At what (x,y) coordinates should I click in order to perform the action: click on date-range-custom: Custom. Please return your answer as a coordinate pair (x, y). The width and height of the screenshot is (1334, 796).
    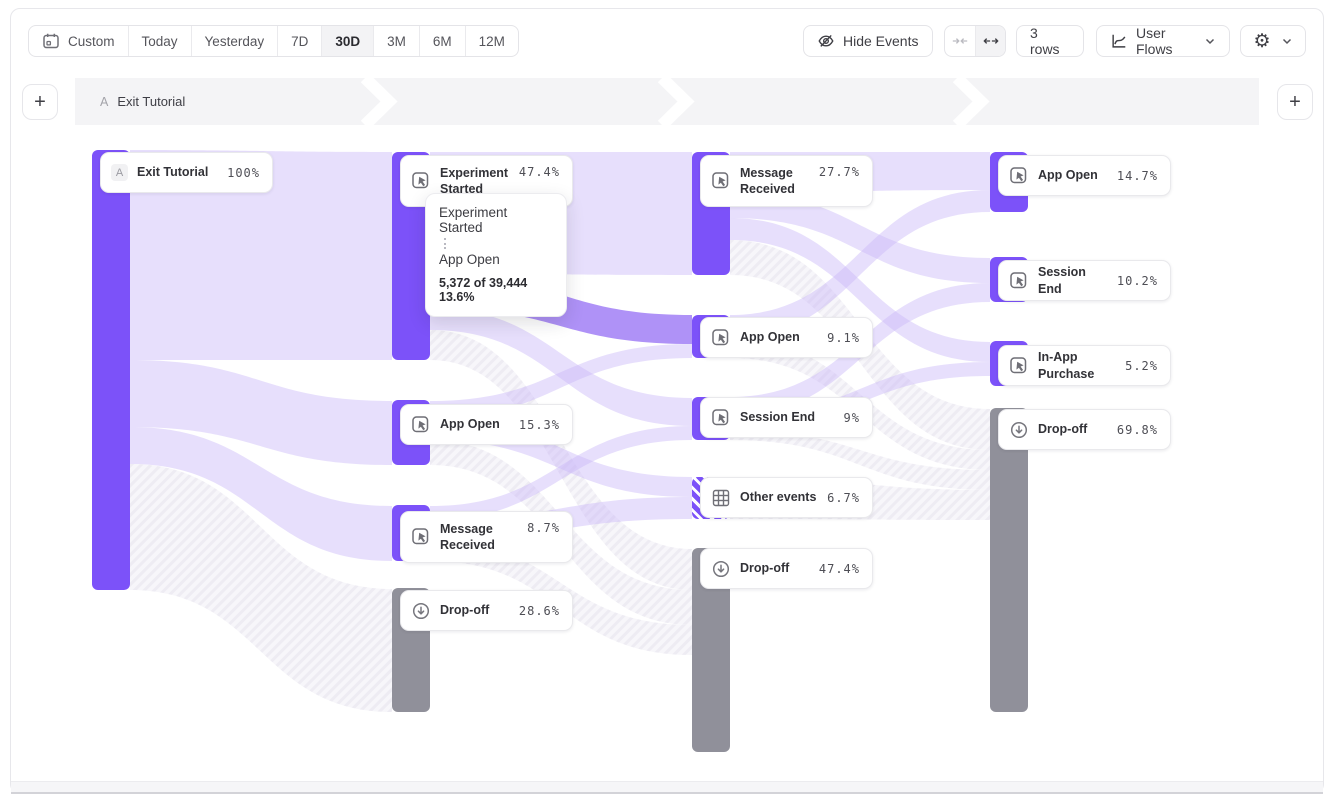
    Looking at the image, I should click on (78, 41).